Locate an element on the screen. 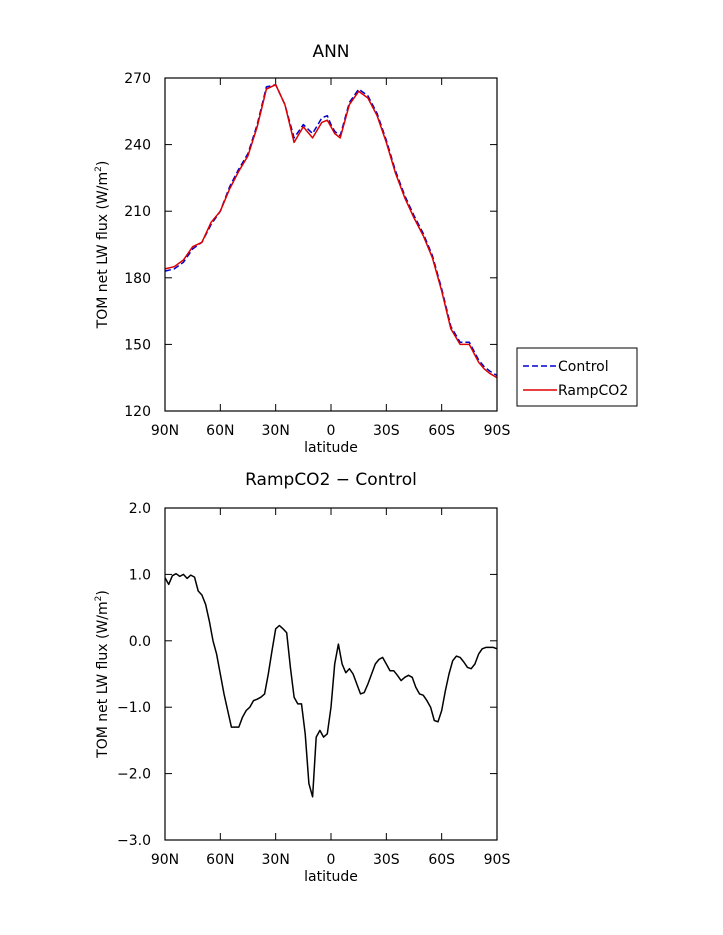 This screenshot has width=723, height=935. top-chart-xlabel: latitude is located at coordinates (331, 448).